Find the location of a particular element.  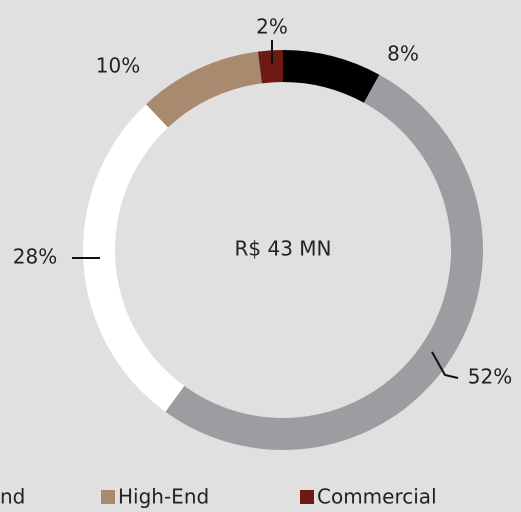

data-label: 2% is located at coordinates (272, 27).